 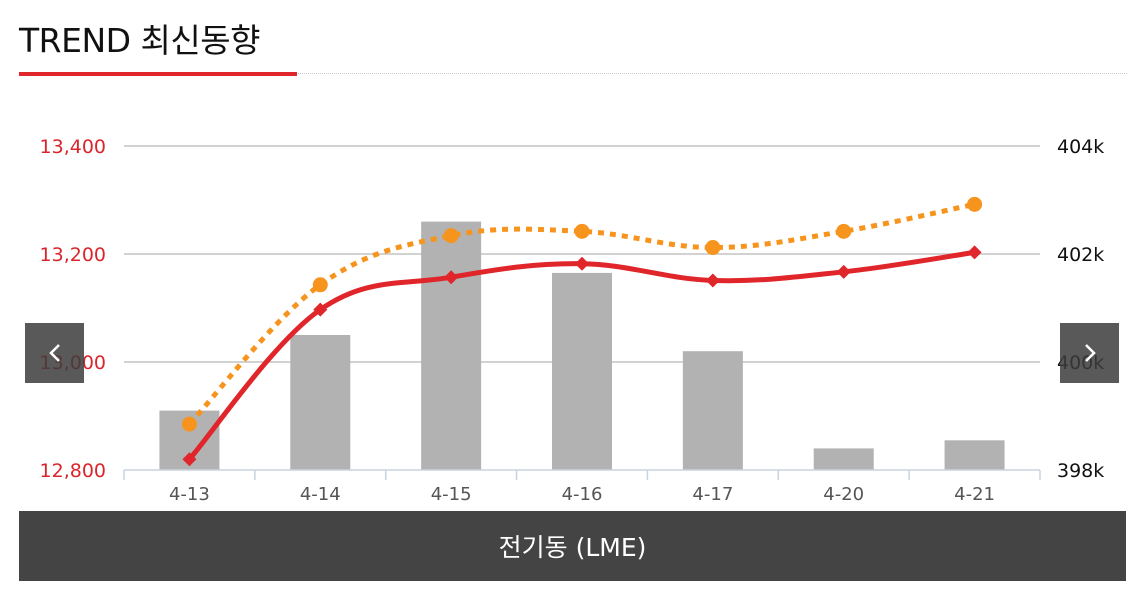 I want to click on left-axis-tick-label: 12,800, so click(x=73, y=471).